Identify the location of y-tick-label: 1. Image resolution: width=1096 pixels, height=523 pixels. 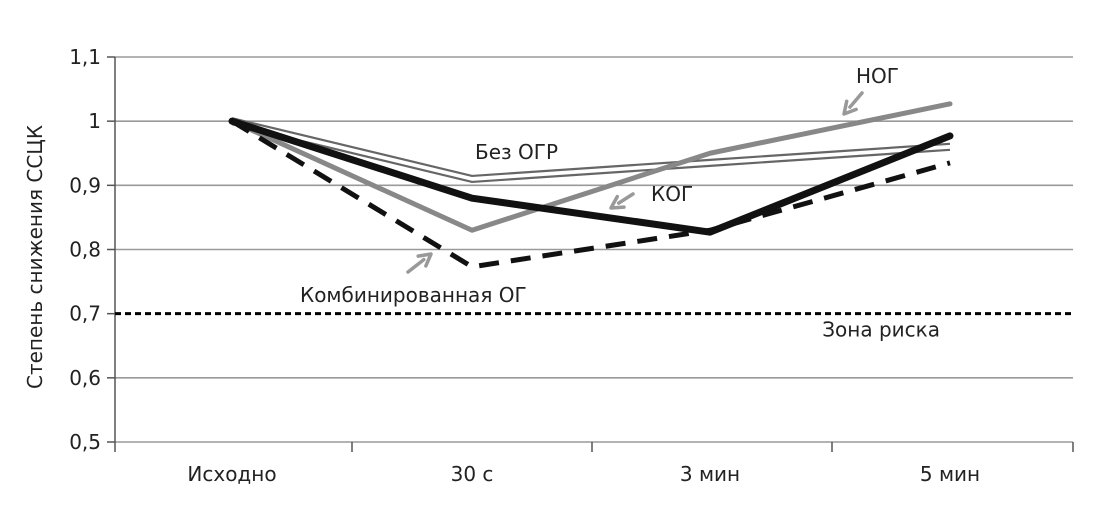
(94, 121).